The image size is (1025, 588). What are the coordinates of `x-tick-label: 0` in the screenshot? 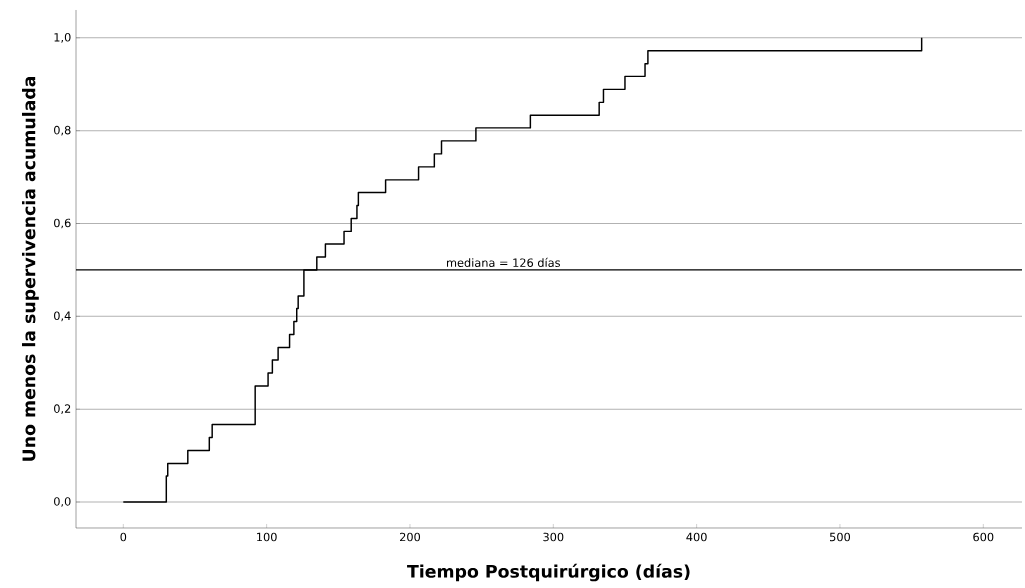 It's located at (123, 537).